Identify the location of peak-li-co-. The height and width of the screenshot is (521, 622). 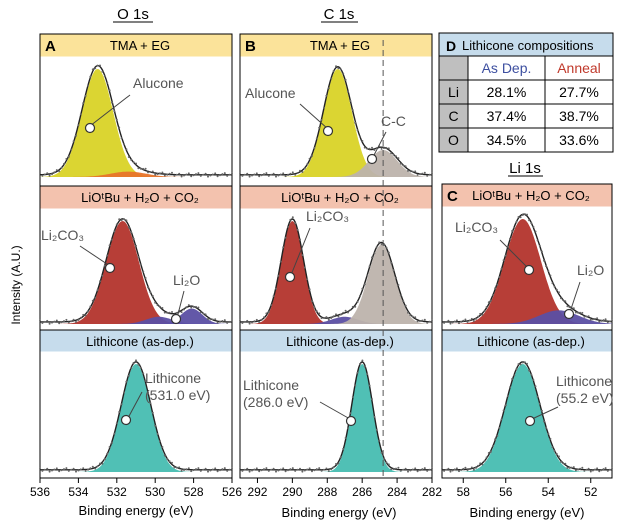
(336, 272).